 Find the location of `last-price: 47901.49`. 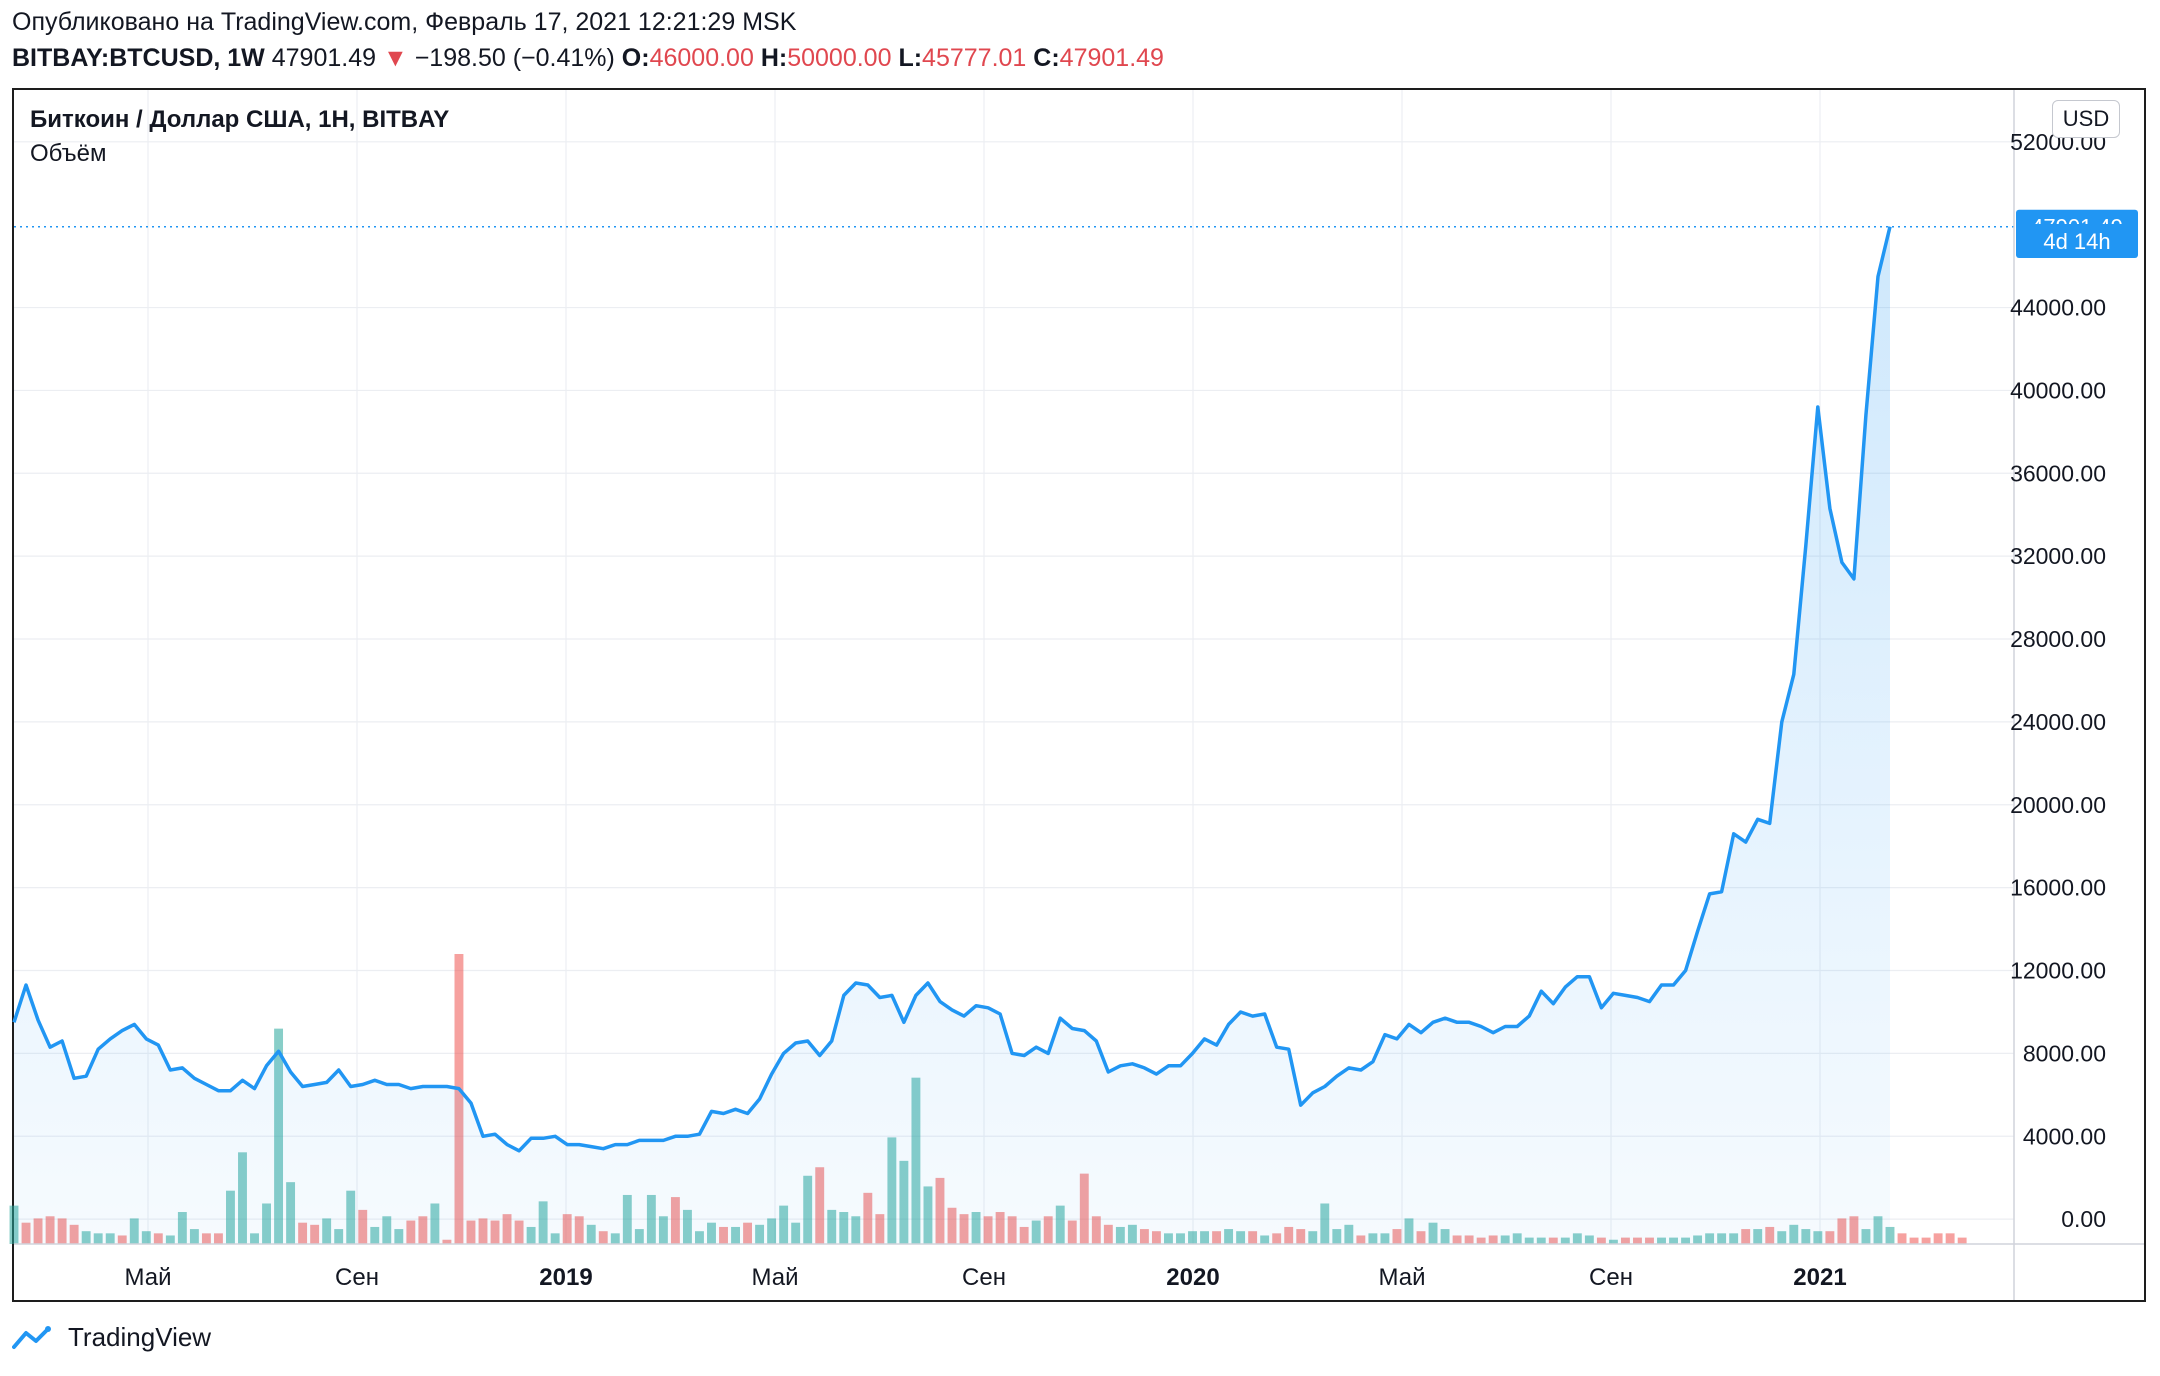

last-price: 47901.49 is located at coordinates (324, 58).